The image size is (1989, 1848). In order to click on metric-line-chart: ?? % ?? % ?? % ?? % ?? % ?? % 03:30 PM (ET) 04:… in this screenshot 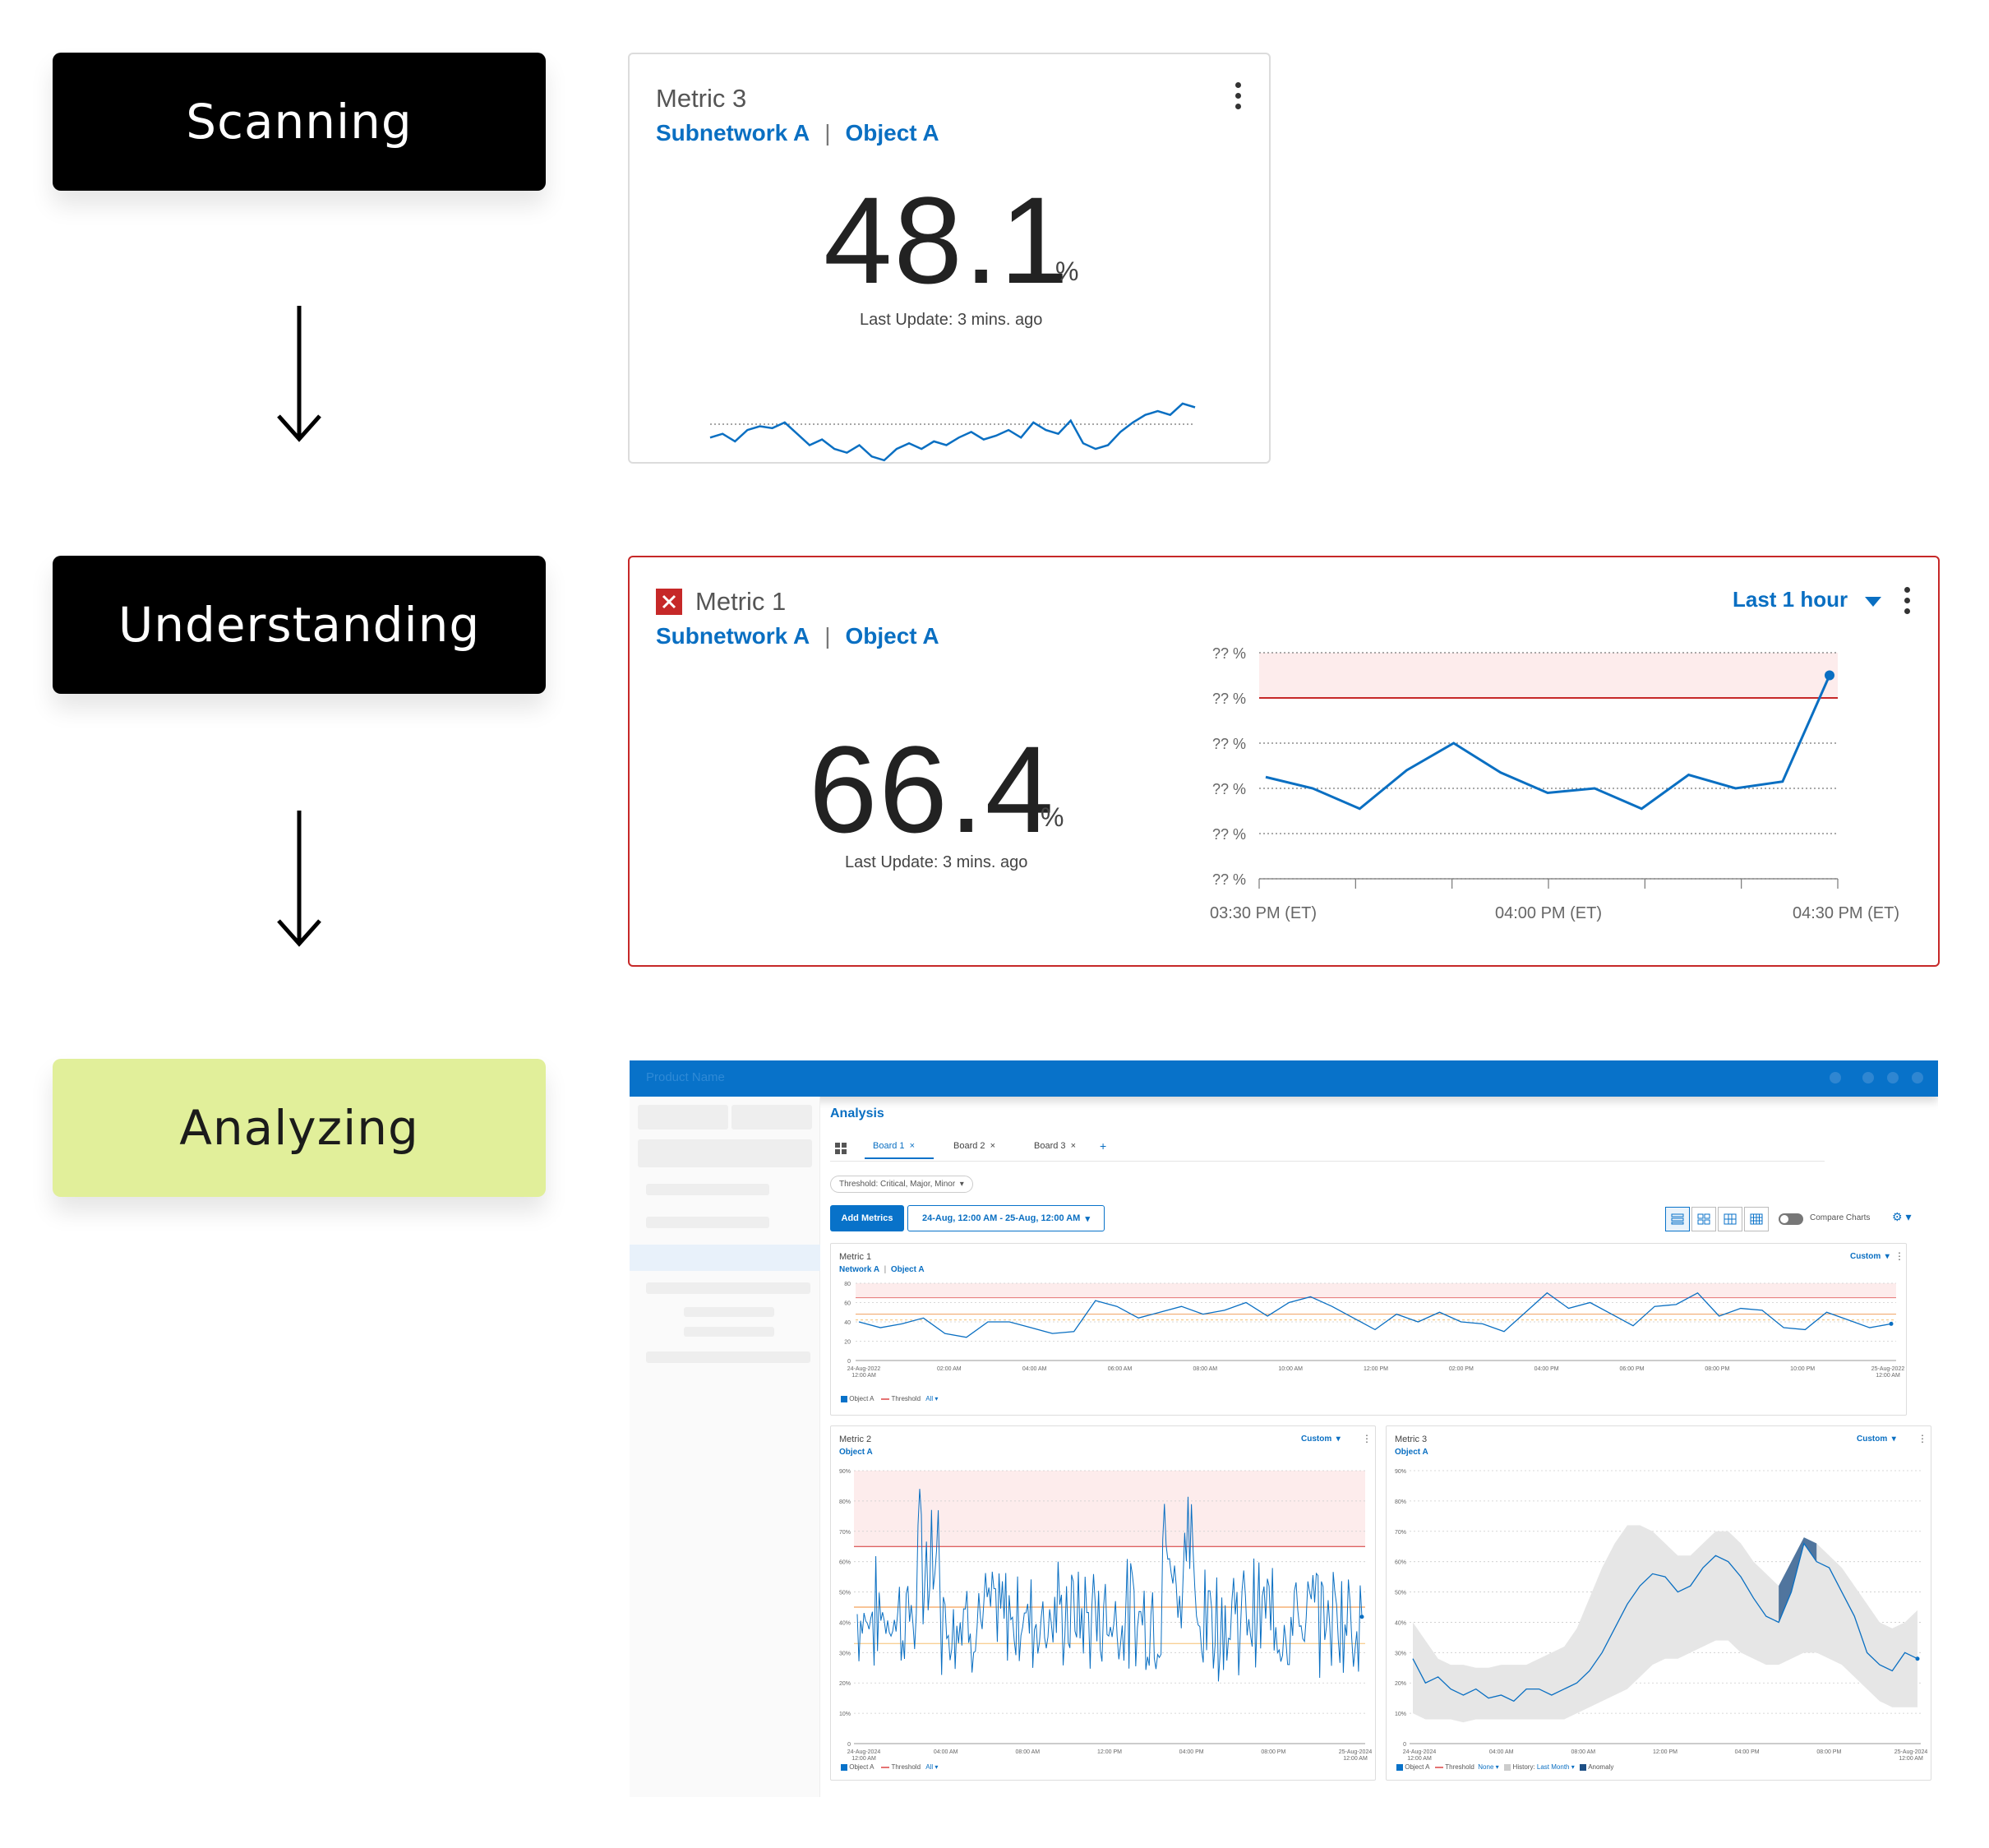, I will do `click(1554, 783)`.